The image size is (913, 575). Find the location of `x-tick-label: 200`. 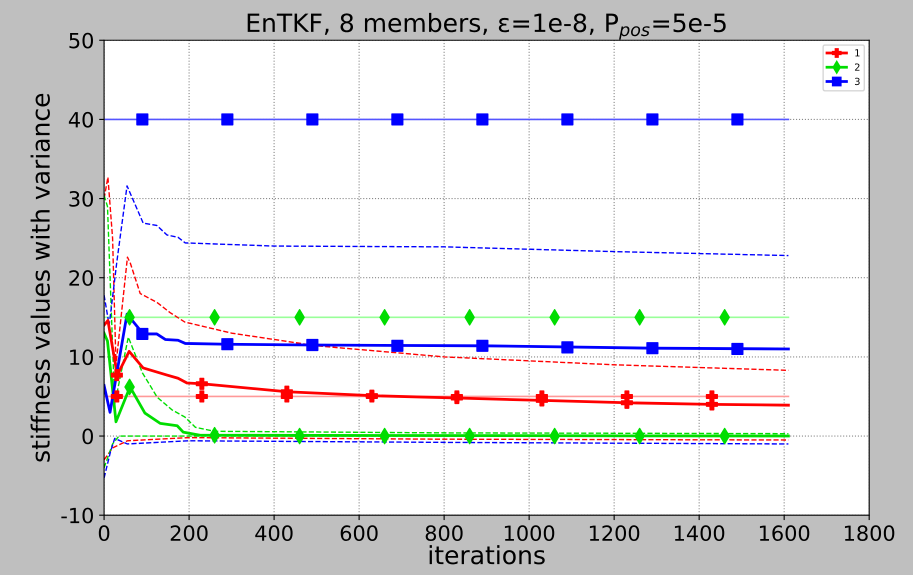

x-tick-label: 200 is located at coordinates (189, 533).